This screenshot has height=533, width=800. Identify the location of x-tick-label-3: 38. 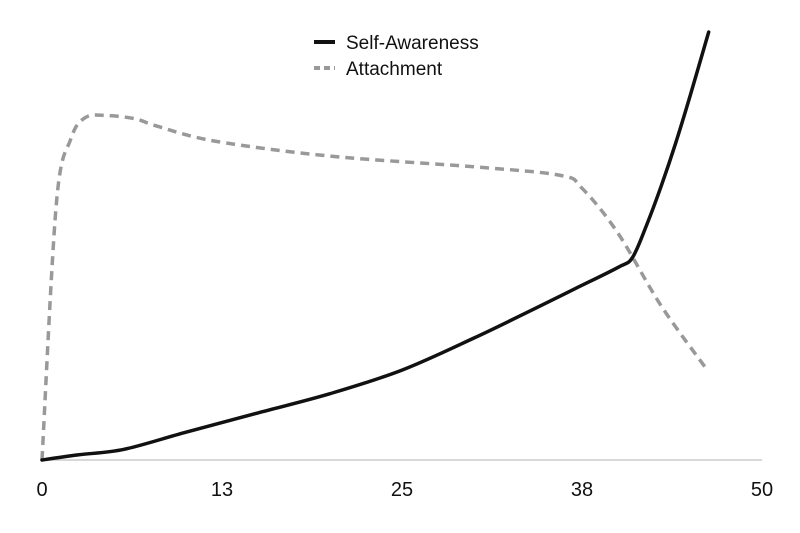
(582, 490).